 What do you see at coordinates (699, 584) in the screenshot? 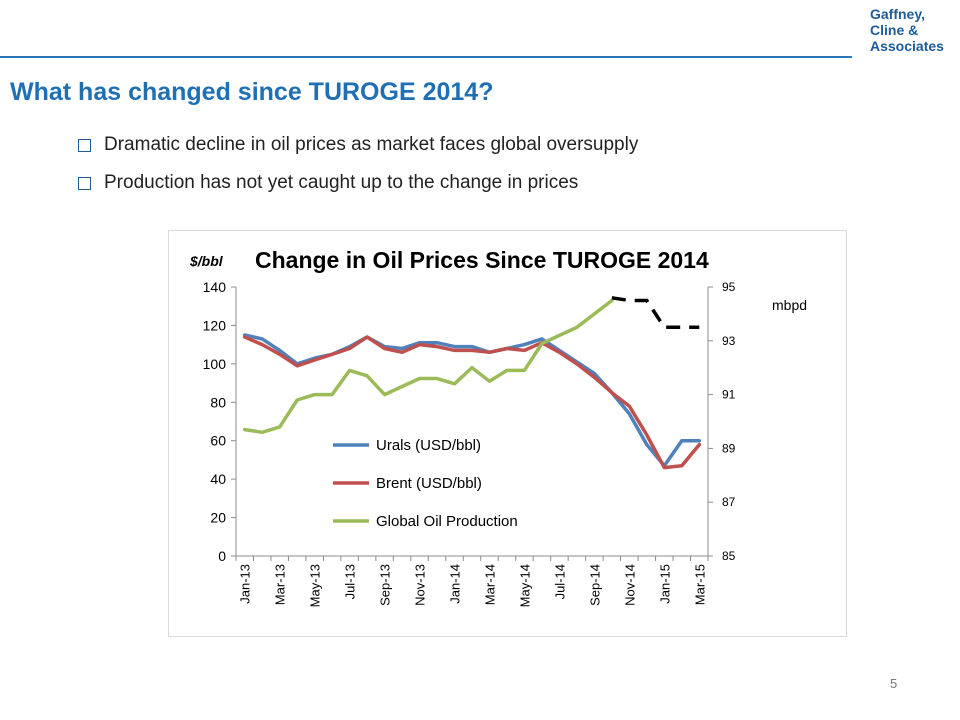
I see `x-tick-label: Mar-15` at bounding box center [699, 584].